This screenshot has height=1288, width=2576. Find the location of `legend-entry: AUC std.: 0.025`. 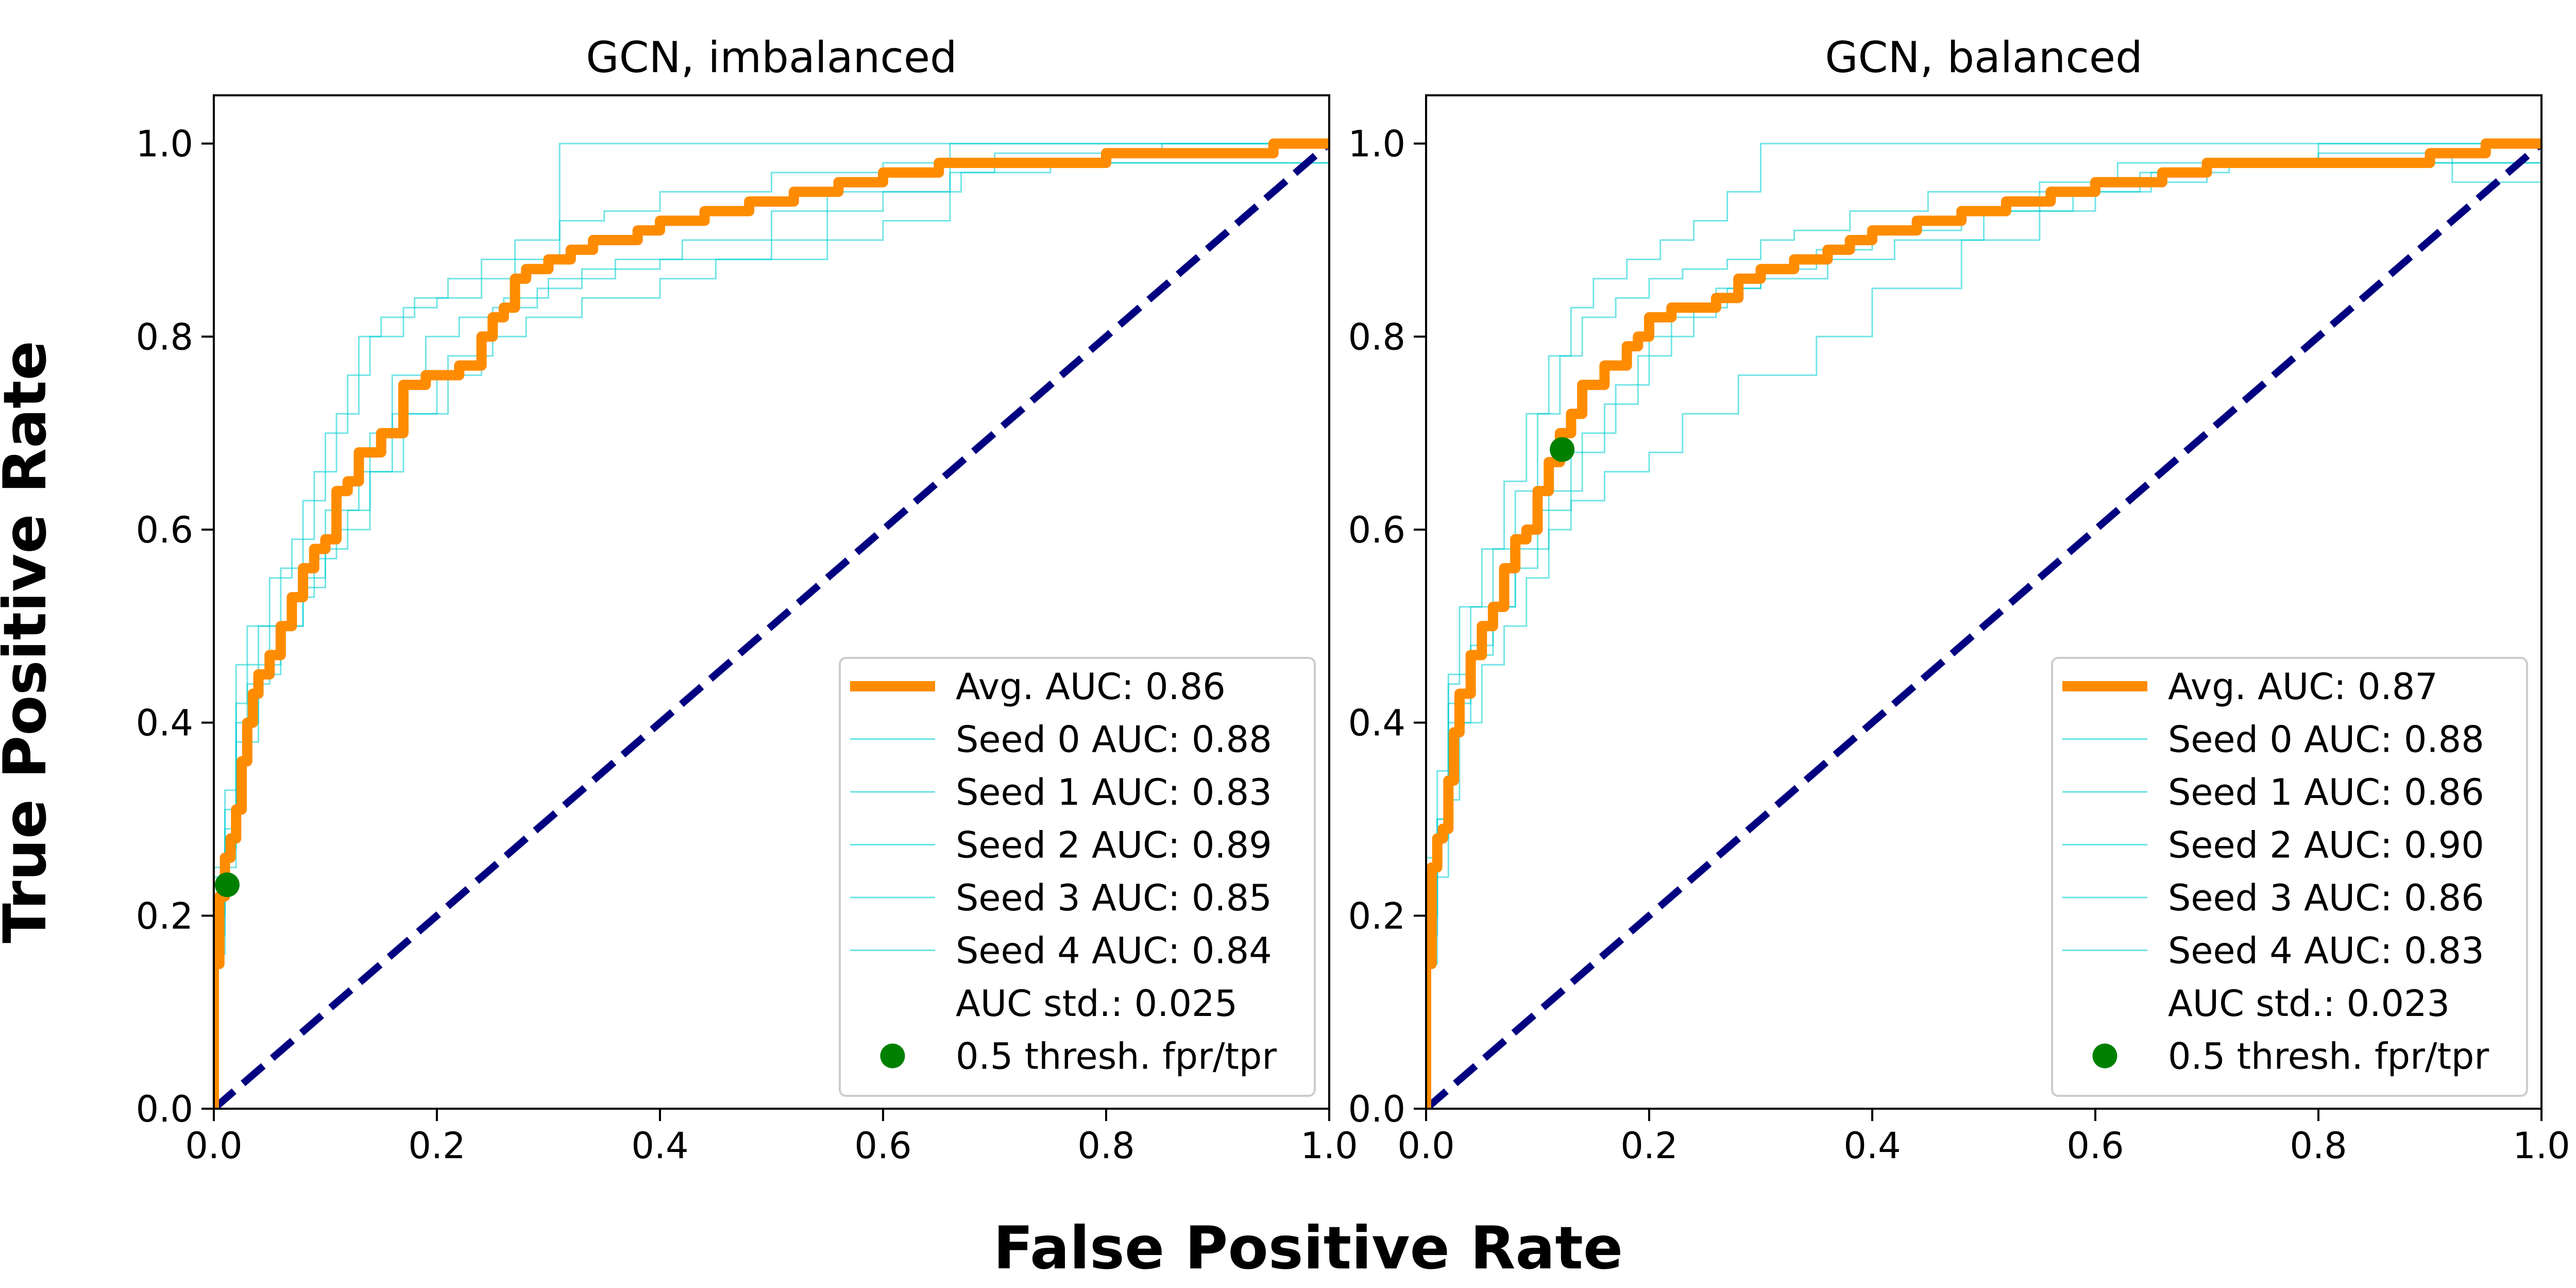

legend-entry: AUC std.: 0.025 is located at coordinates (1097, 1003).